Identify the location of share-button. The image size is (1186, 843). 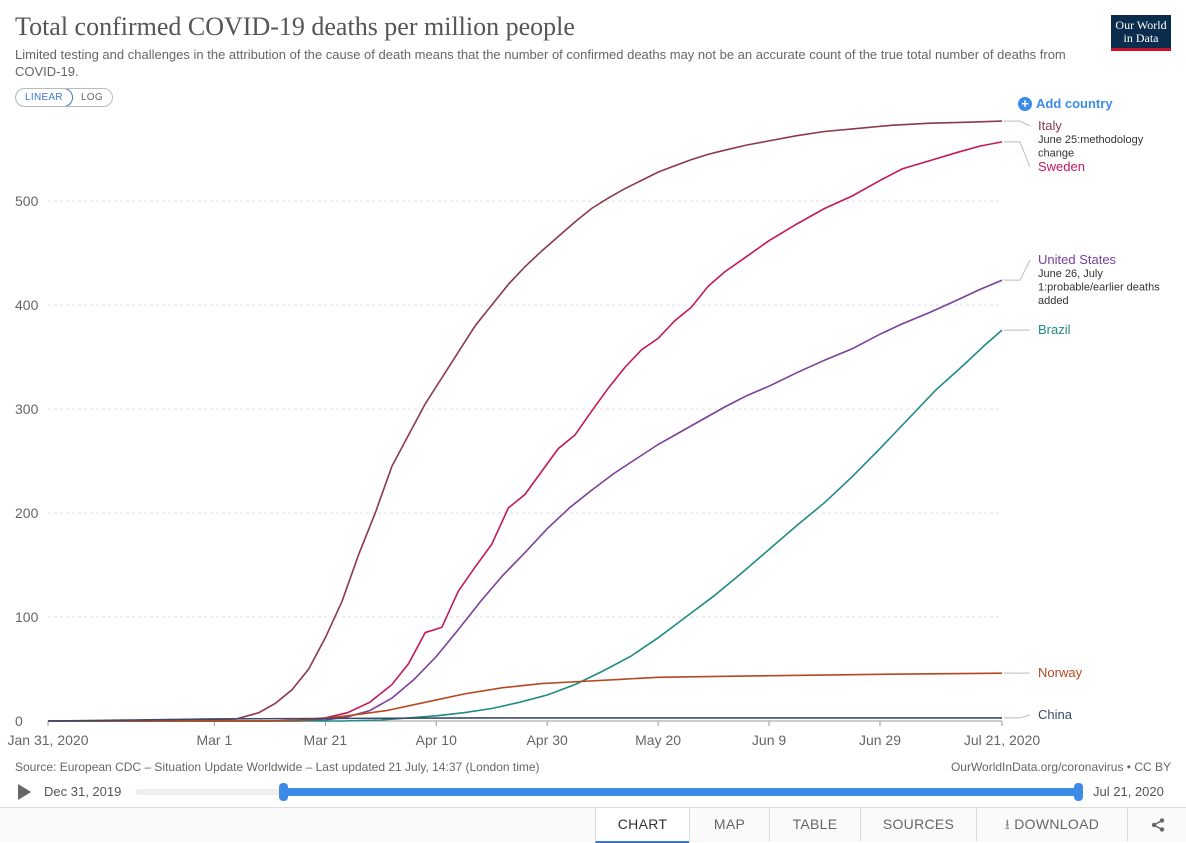
(1156, 824).